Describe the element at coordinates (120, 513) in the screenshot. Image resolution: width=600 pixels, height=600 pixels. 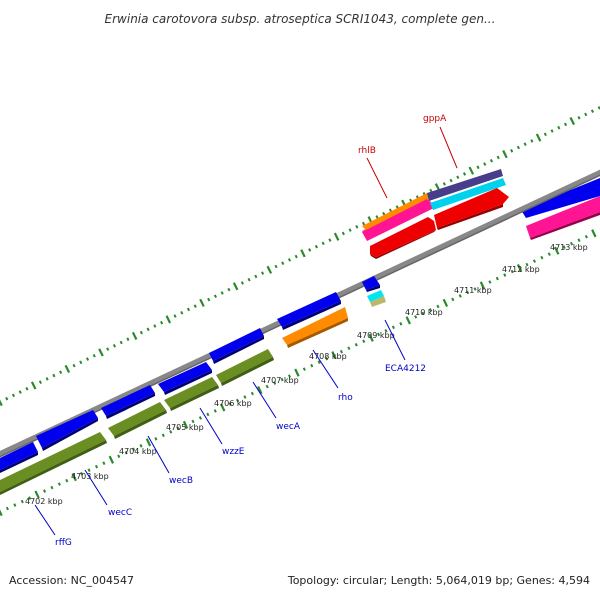
I see `gene-label-wecC: wecC` at that location.